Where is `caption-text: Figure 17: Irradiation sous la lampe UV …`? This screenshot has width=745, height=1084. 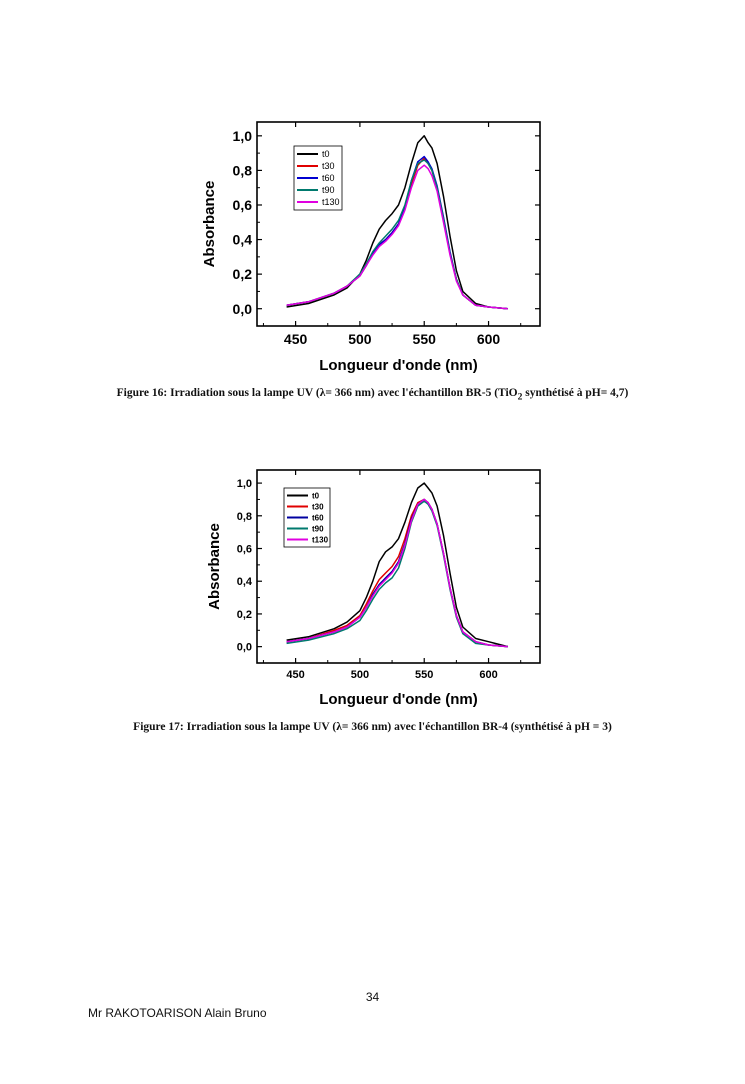 caption-text: Figure 17: Irradiation sous la lampe UV … is located at coordinates (372, 727).